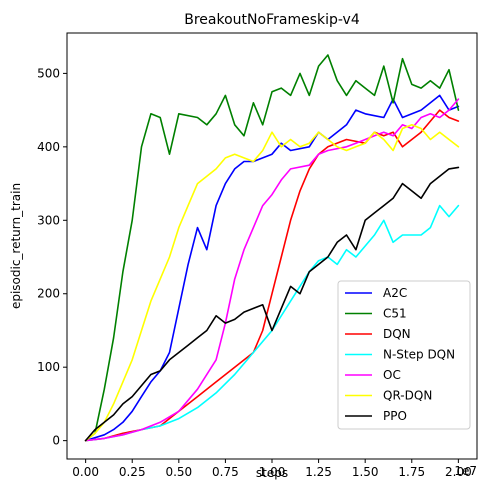 The width and height of the screenshot is (490, 490). What do you see at coordinates (48, 294) in the screenshot?
I see `y-tick-label: 200` at bounding box center [48, 294].